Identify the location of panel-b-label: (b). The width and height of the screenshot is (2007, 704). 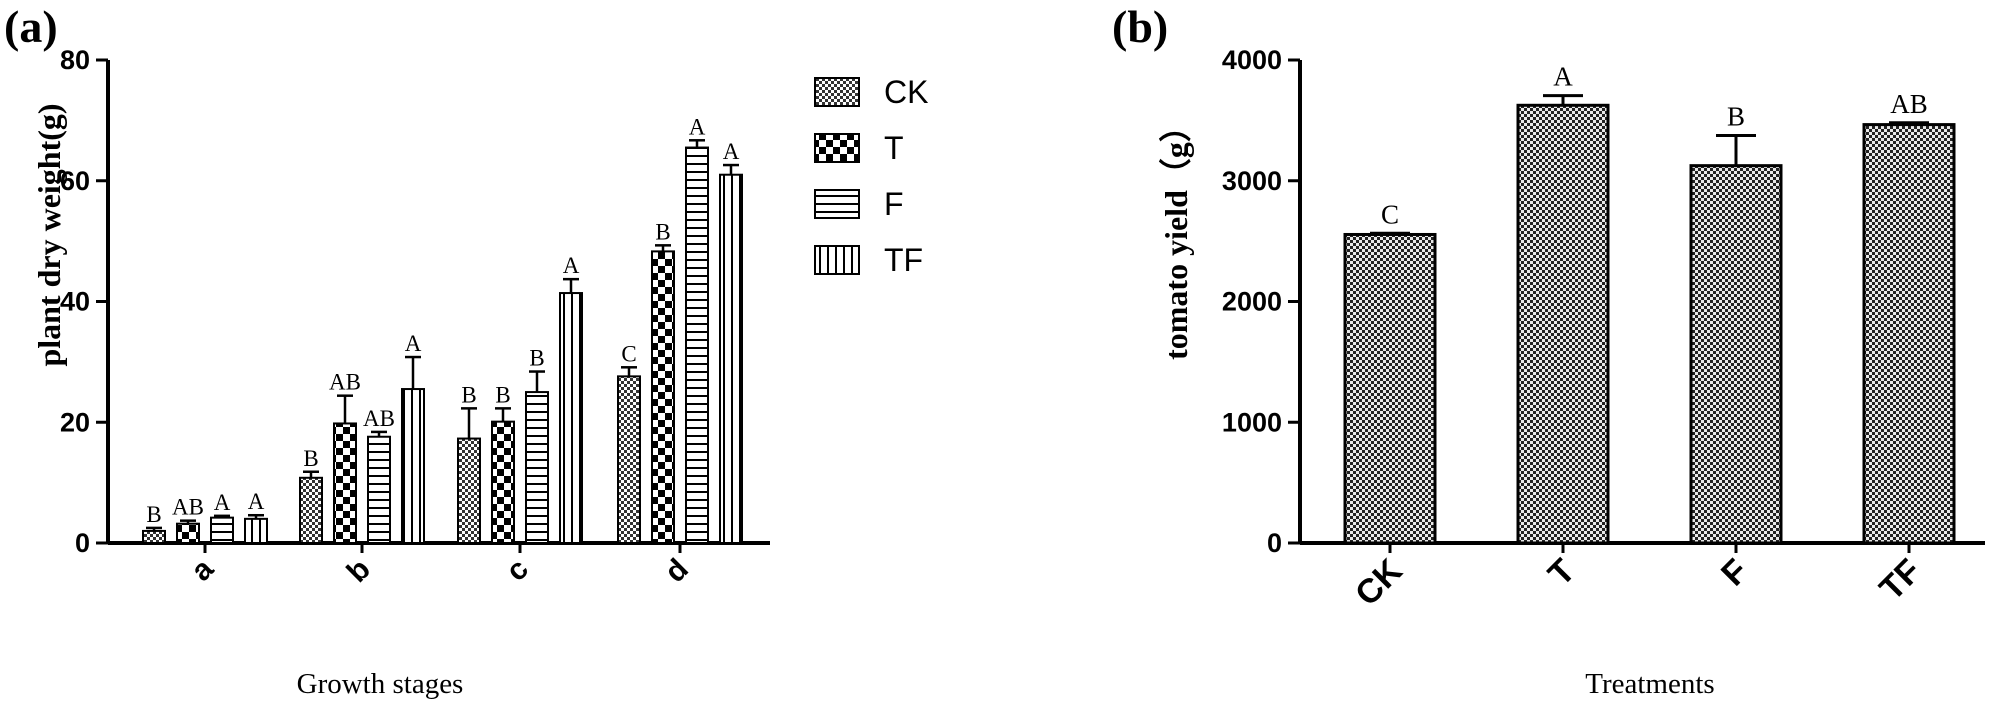
(1140, 26).